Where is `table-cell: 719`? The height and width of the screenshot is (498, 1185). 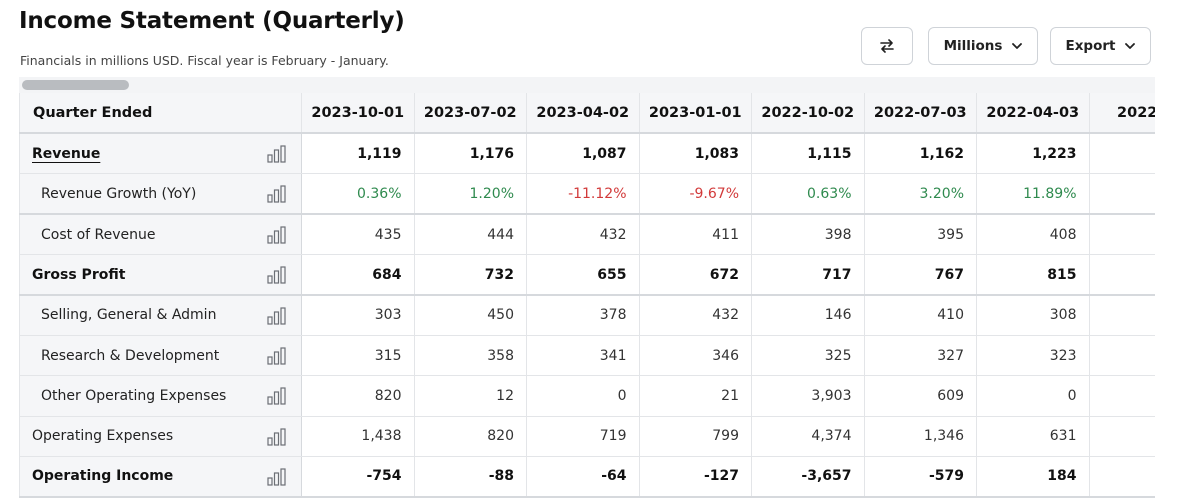
table-cell: 719 is located at coordinates (583, 437).